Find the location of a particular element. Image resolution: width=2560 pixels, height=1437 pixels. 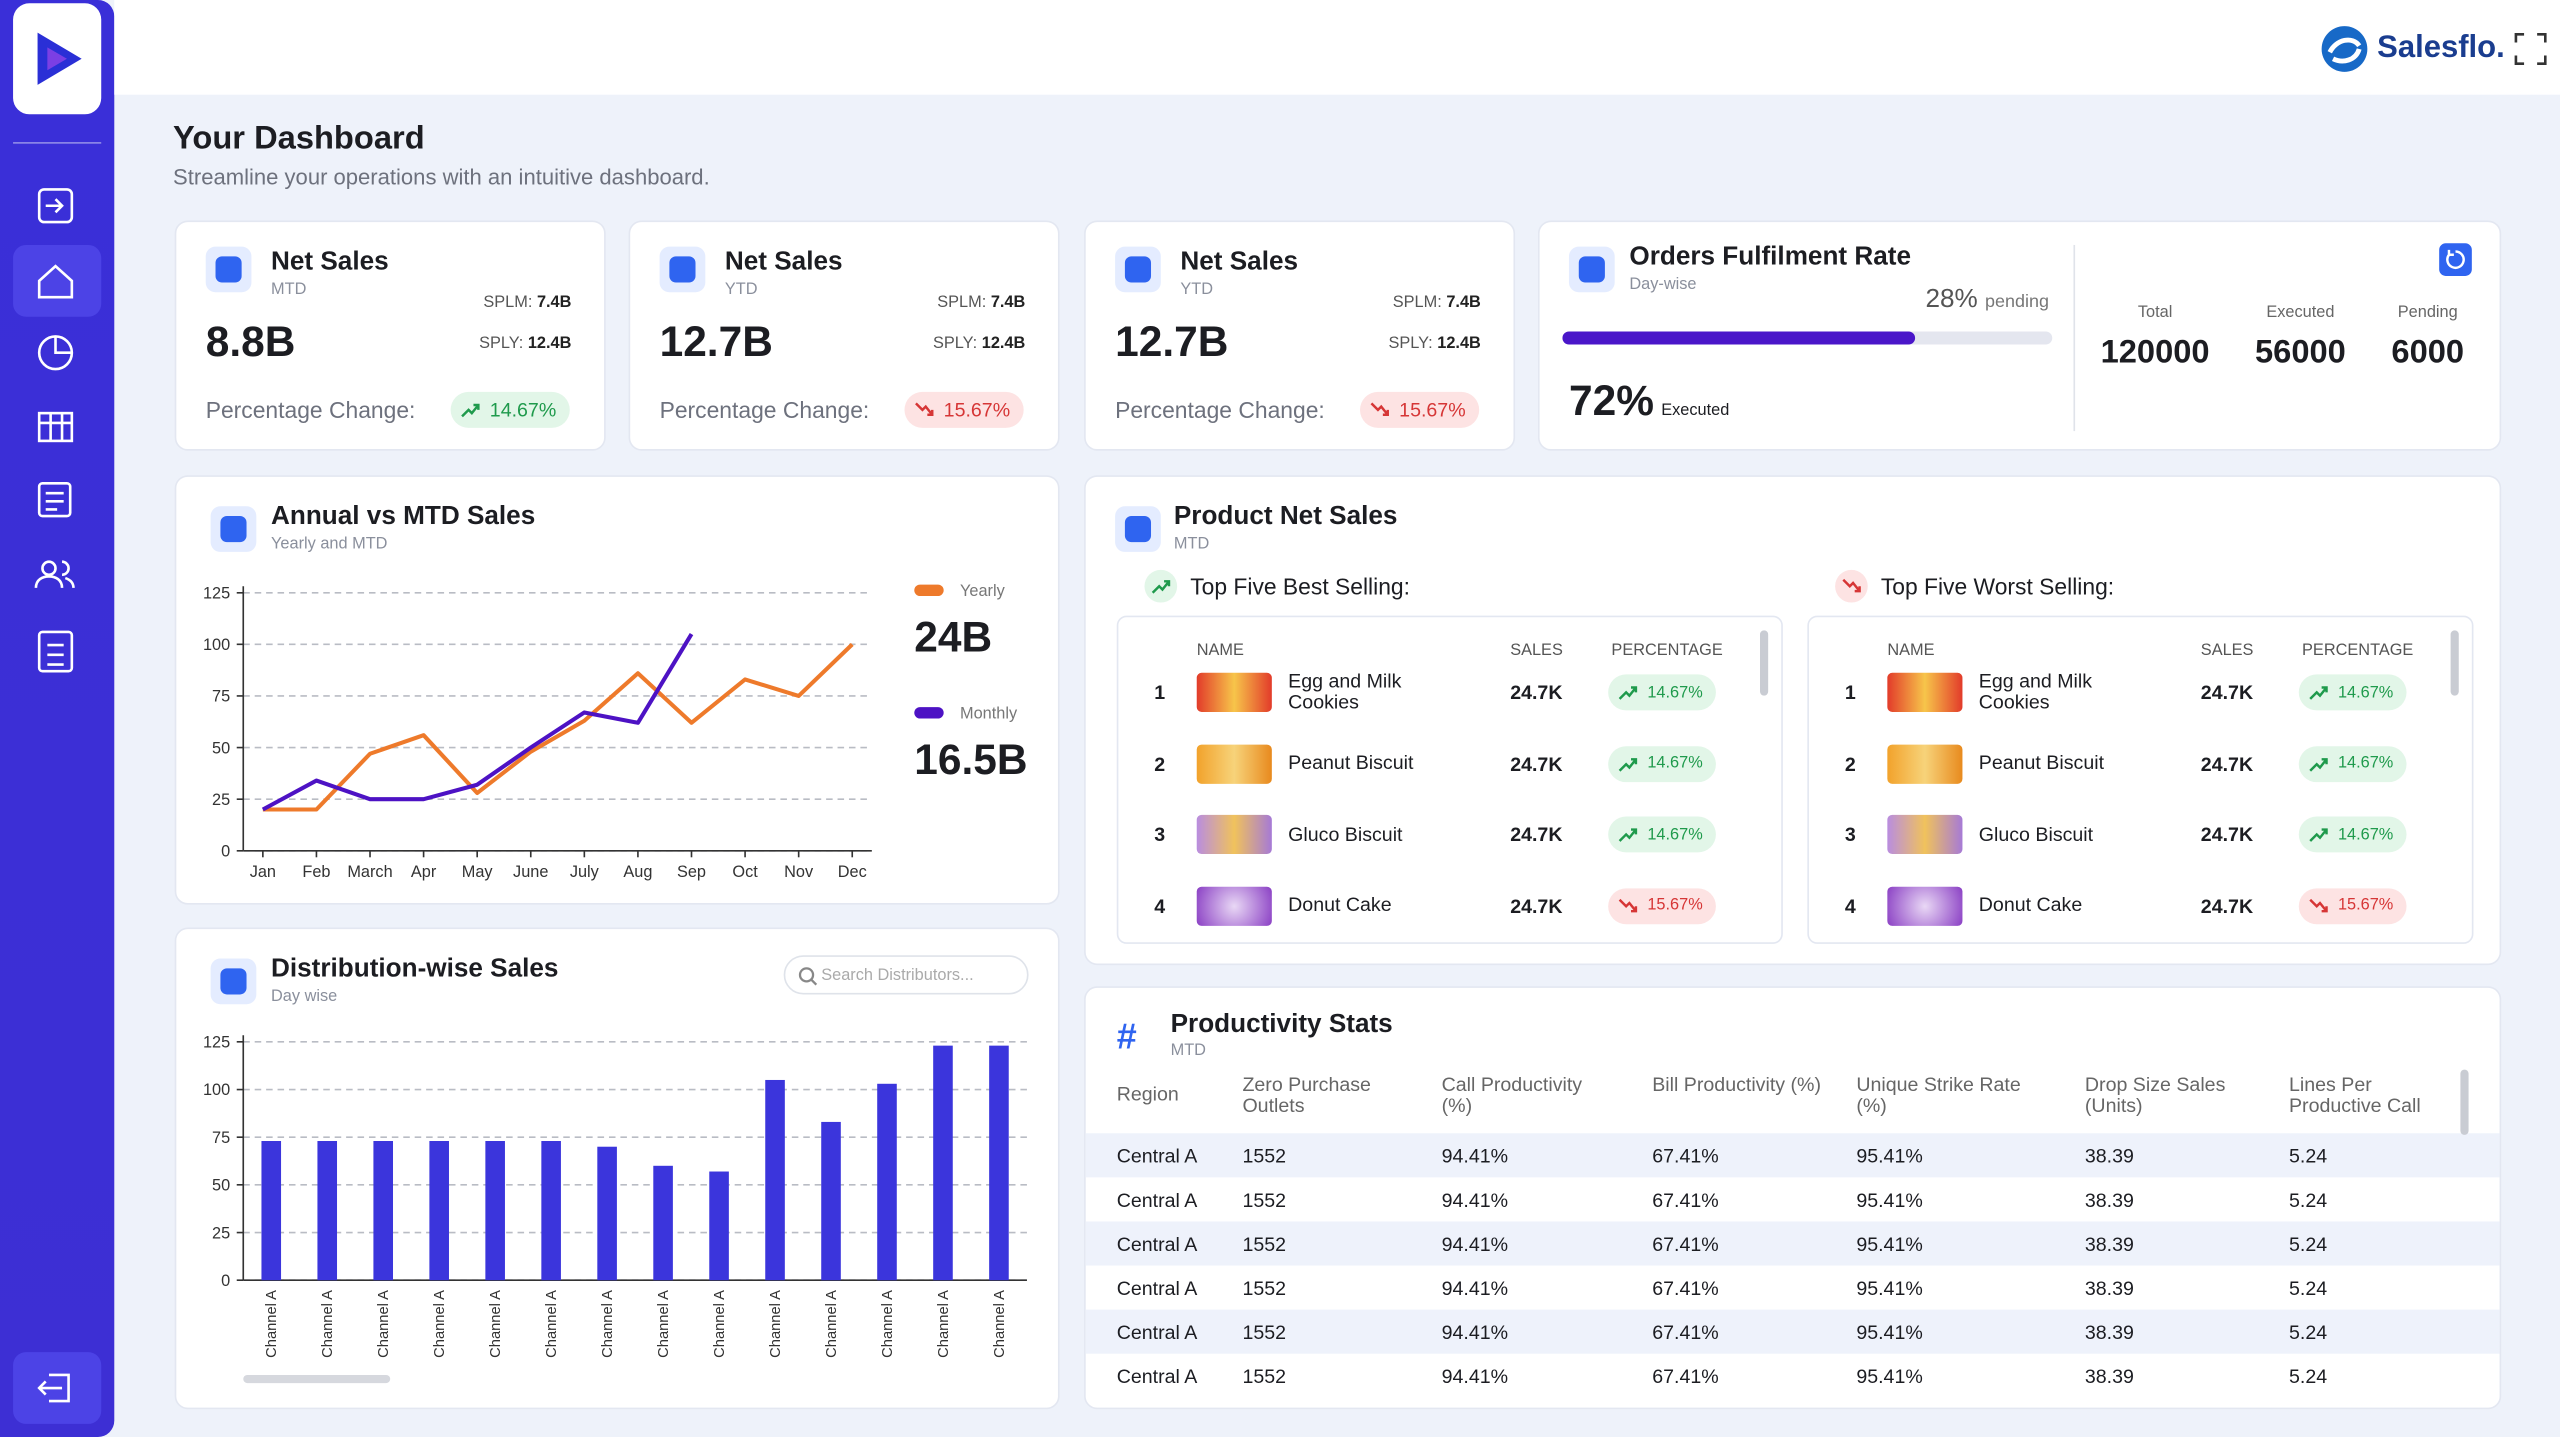

nav-login is located at coordinates (55, 206).